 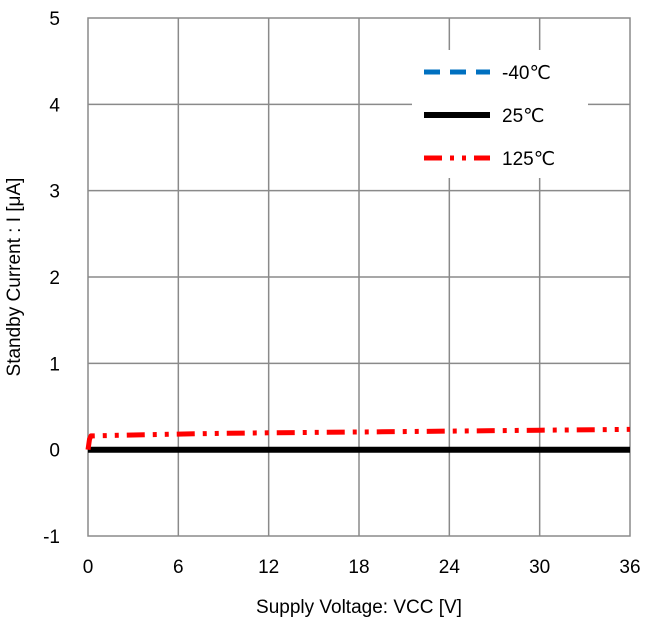 What do you see at coordinates (54, 192) in the screenshot?
I see `y-tick-label: 3` at bounding box center [54, 192].